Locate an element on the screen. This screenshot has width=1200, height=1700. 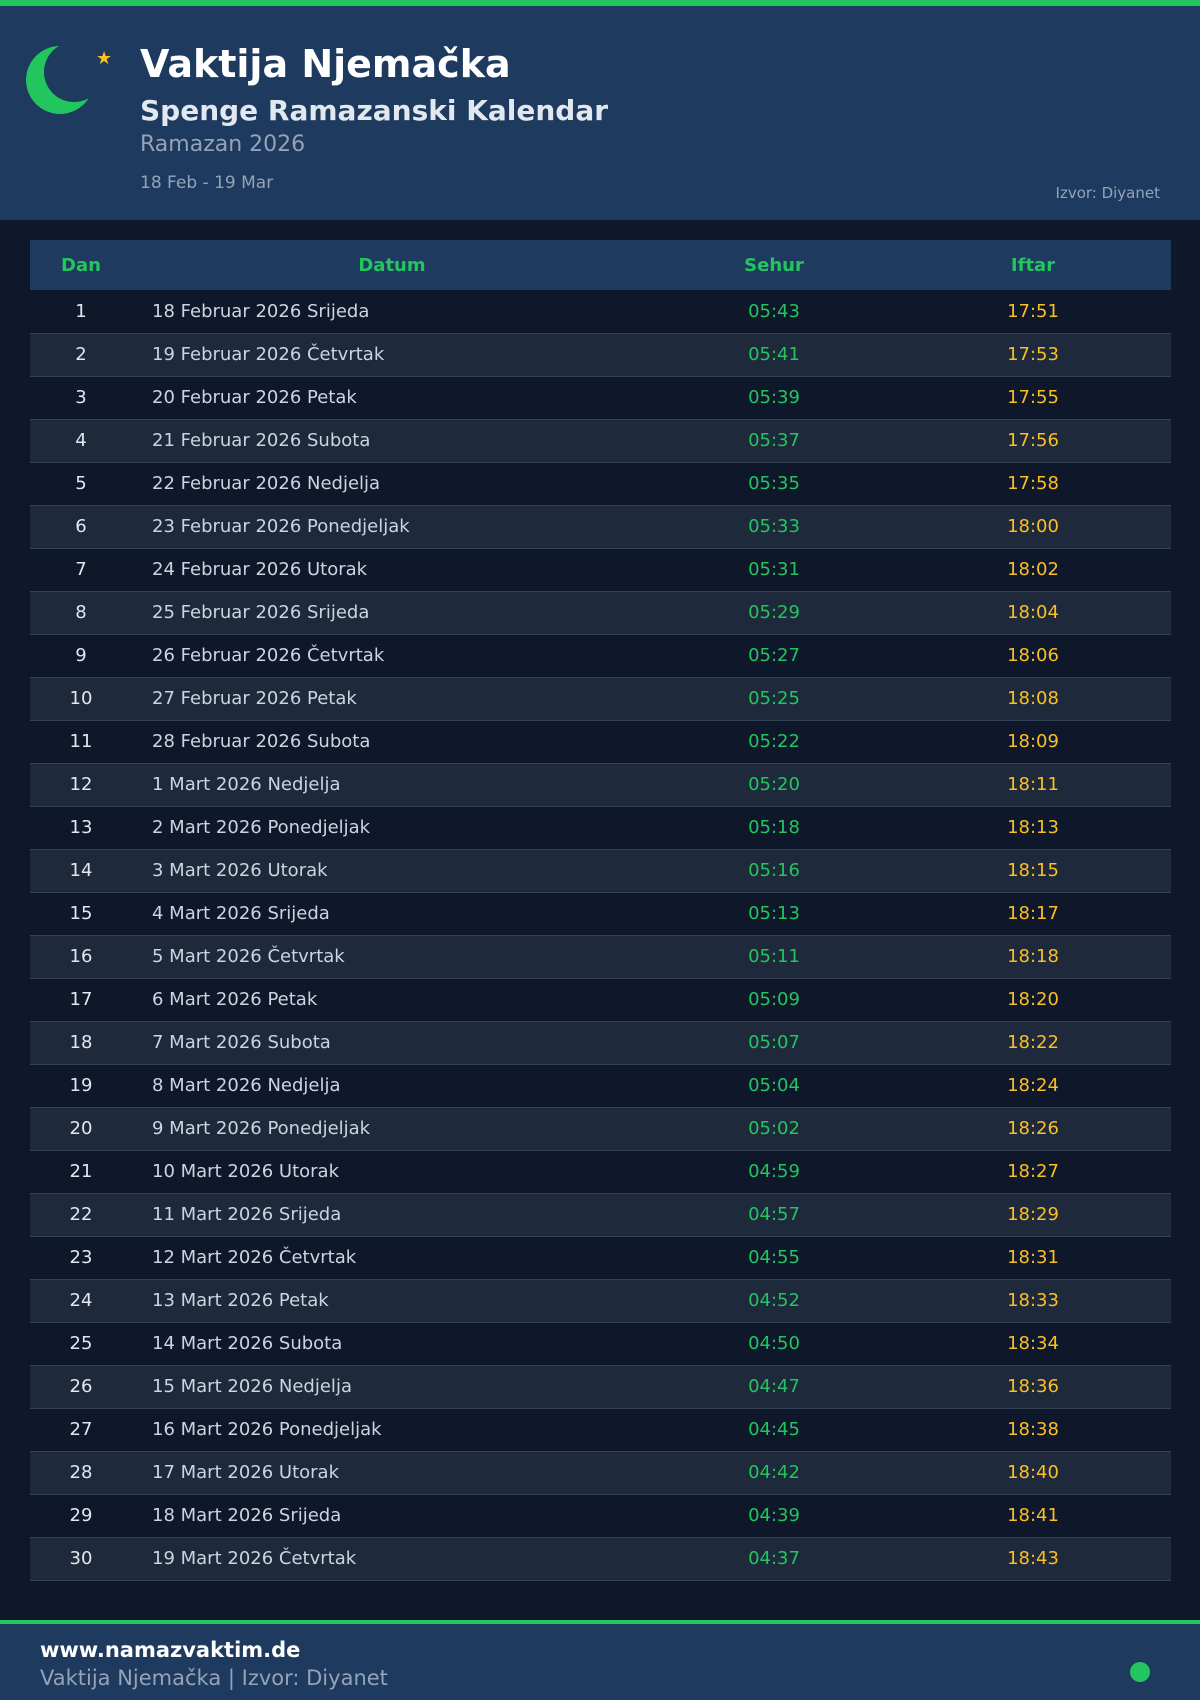
cell-sehur: 05:39 is located at coordinates (774, 397).